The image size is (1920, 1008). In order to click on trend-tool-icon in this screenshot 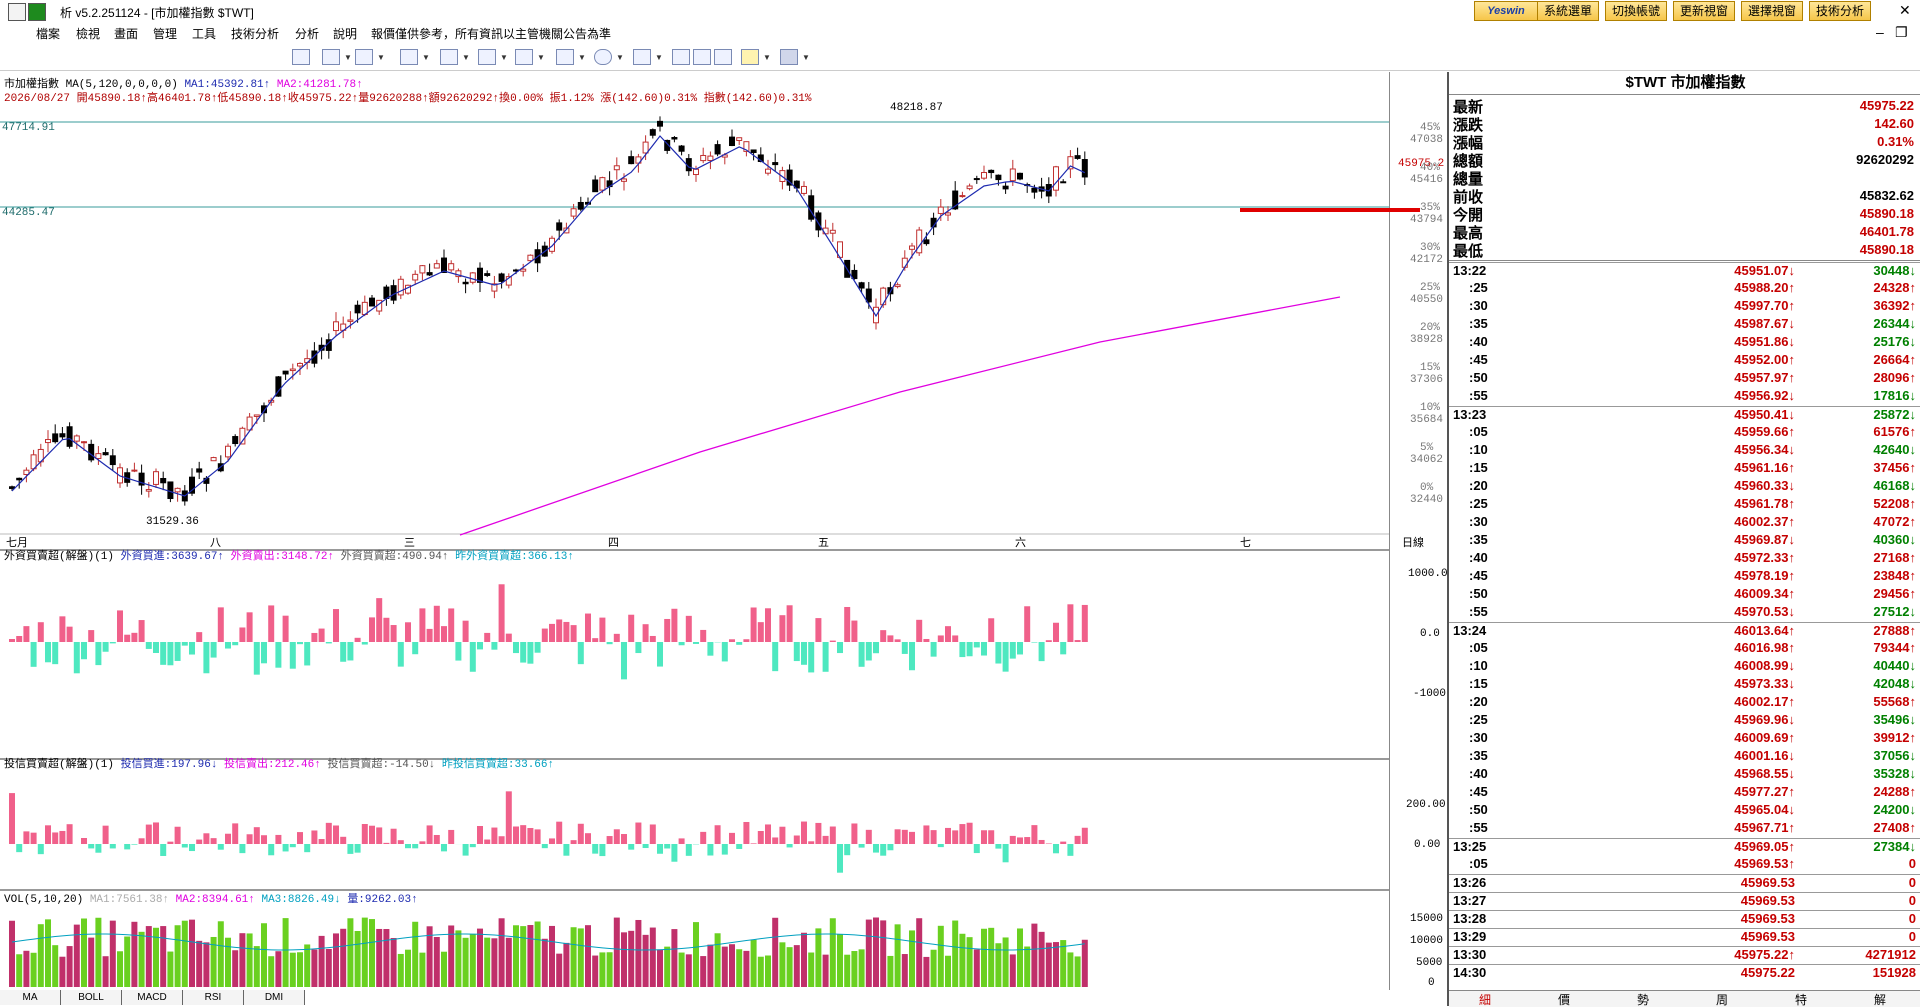, I will do `click(364, 57)`.